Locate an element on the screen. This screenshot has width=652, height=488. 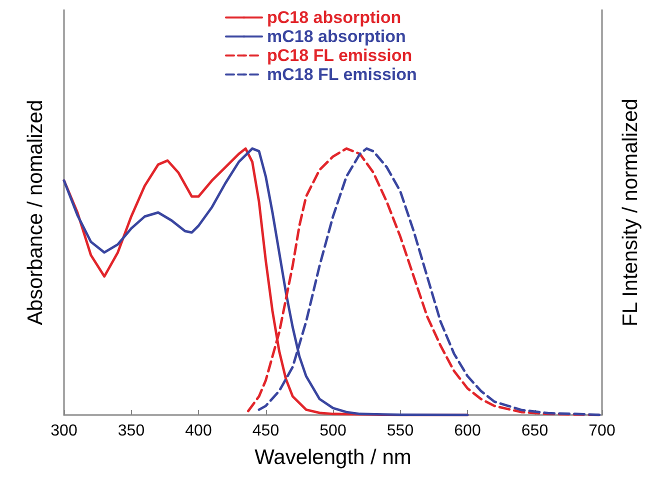
x-tick-label: 600 is located at coordinates (467, 431).